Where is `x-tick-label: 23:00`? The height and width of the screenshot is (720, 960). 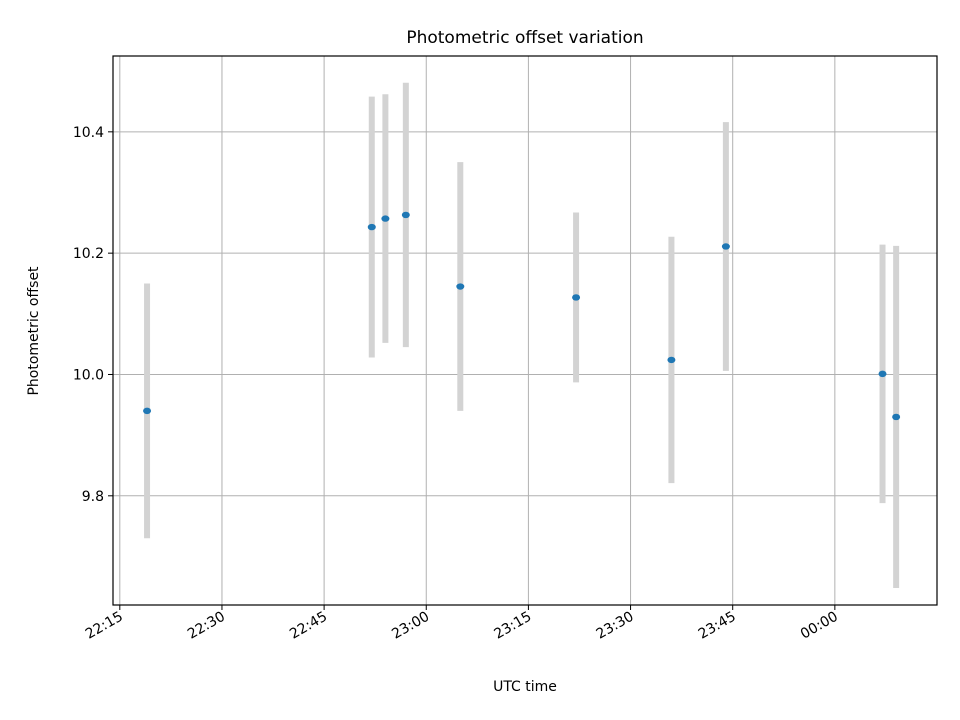 x-tick-label: 23:00 is located at coordinates (410, 626).